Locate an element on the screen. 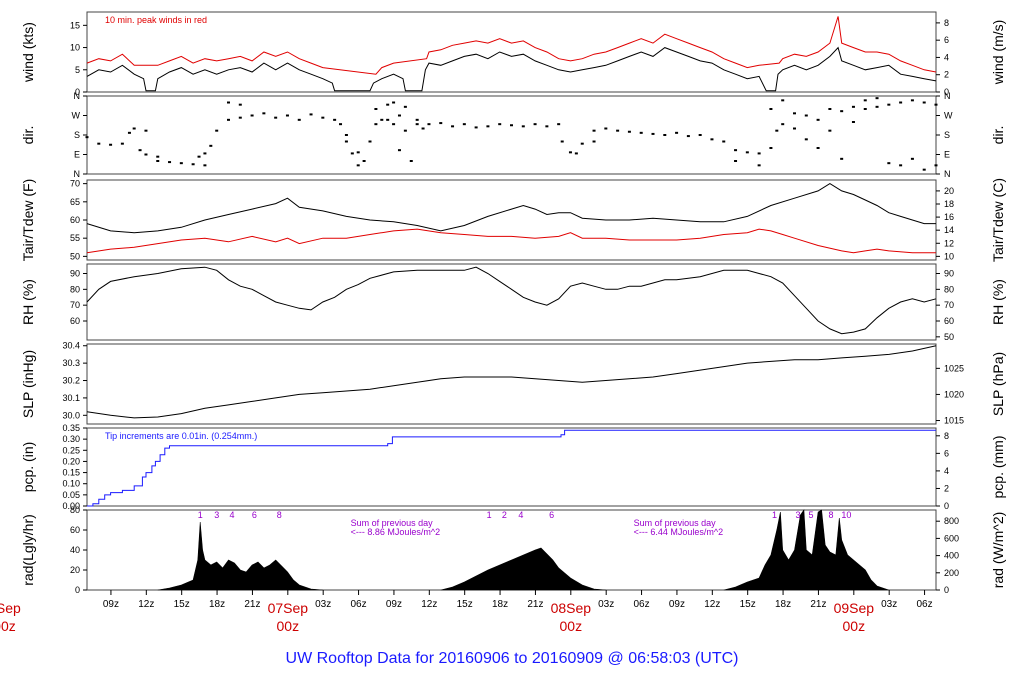 The width and height of the screenshot is (1024, 700). radiation-note: Sum of previous day is located at coordinates (675, 523).